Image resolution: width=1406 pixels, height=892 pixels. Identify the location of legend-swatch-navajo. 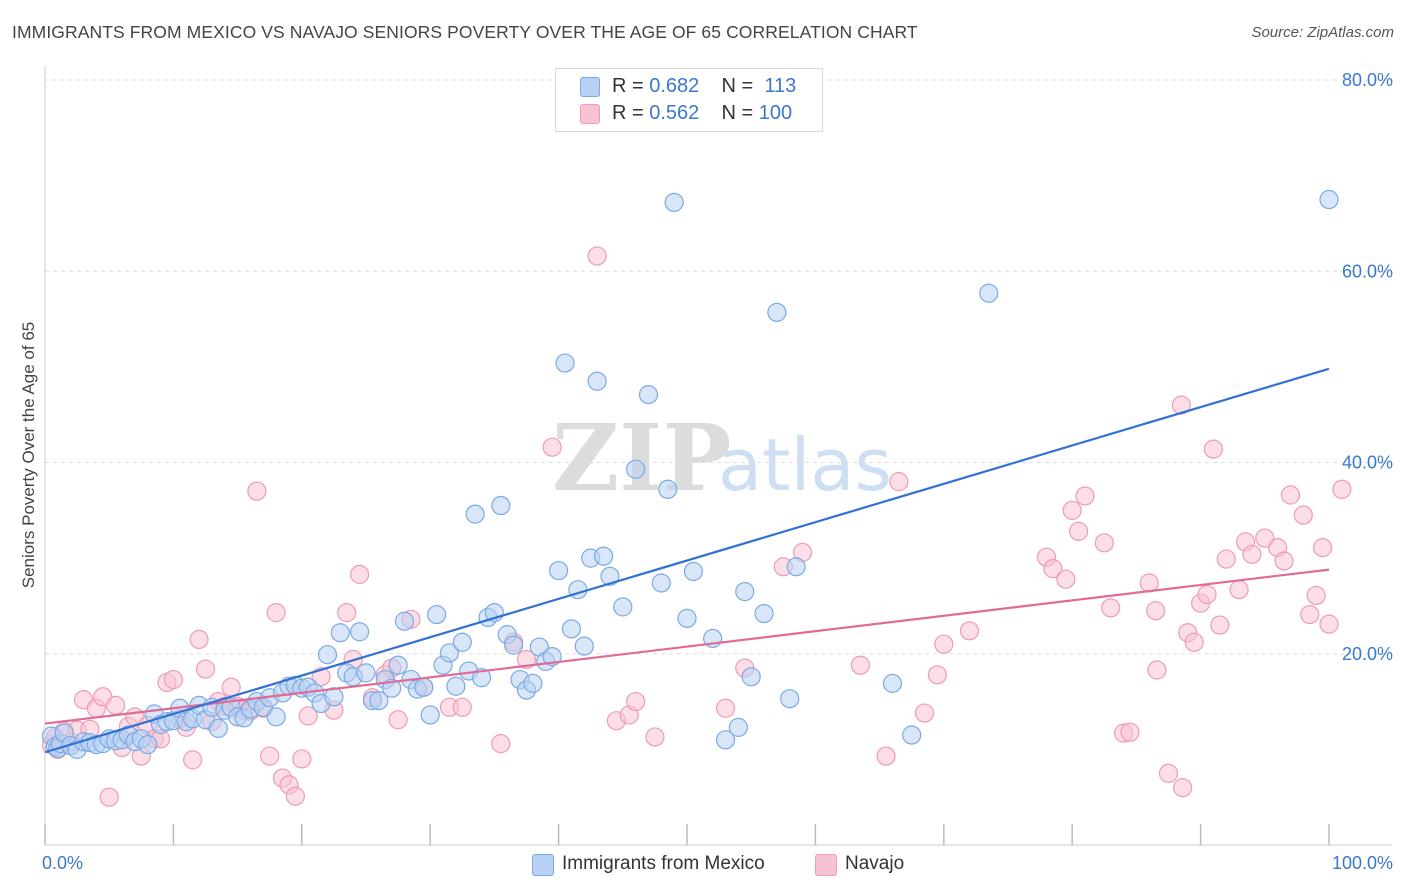
(590, 114).